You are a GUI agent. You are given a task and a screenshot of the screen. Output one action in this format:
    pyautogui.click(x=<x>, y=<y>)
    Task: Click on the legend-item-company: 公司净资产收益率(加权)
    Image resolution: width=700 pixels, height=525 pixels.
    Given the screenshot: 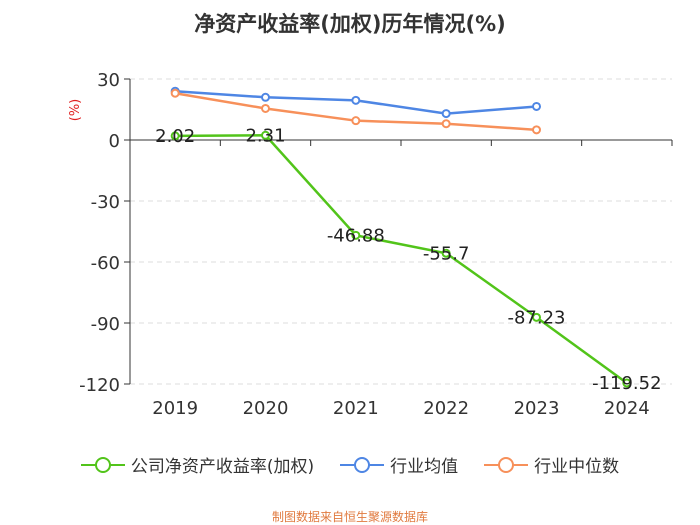 What is the action you would take?
    pyautogui.click(x=197, y=464)
    